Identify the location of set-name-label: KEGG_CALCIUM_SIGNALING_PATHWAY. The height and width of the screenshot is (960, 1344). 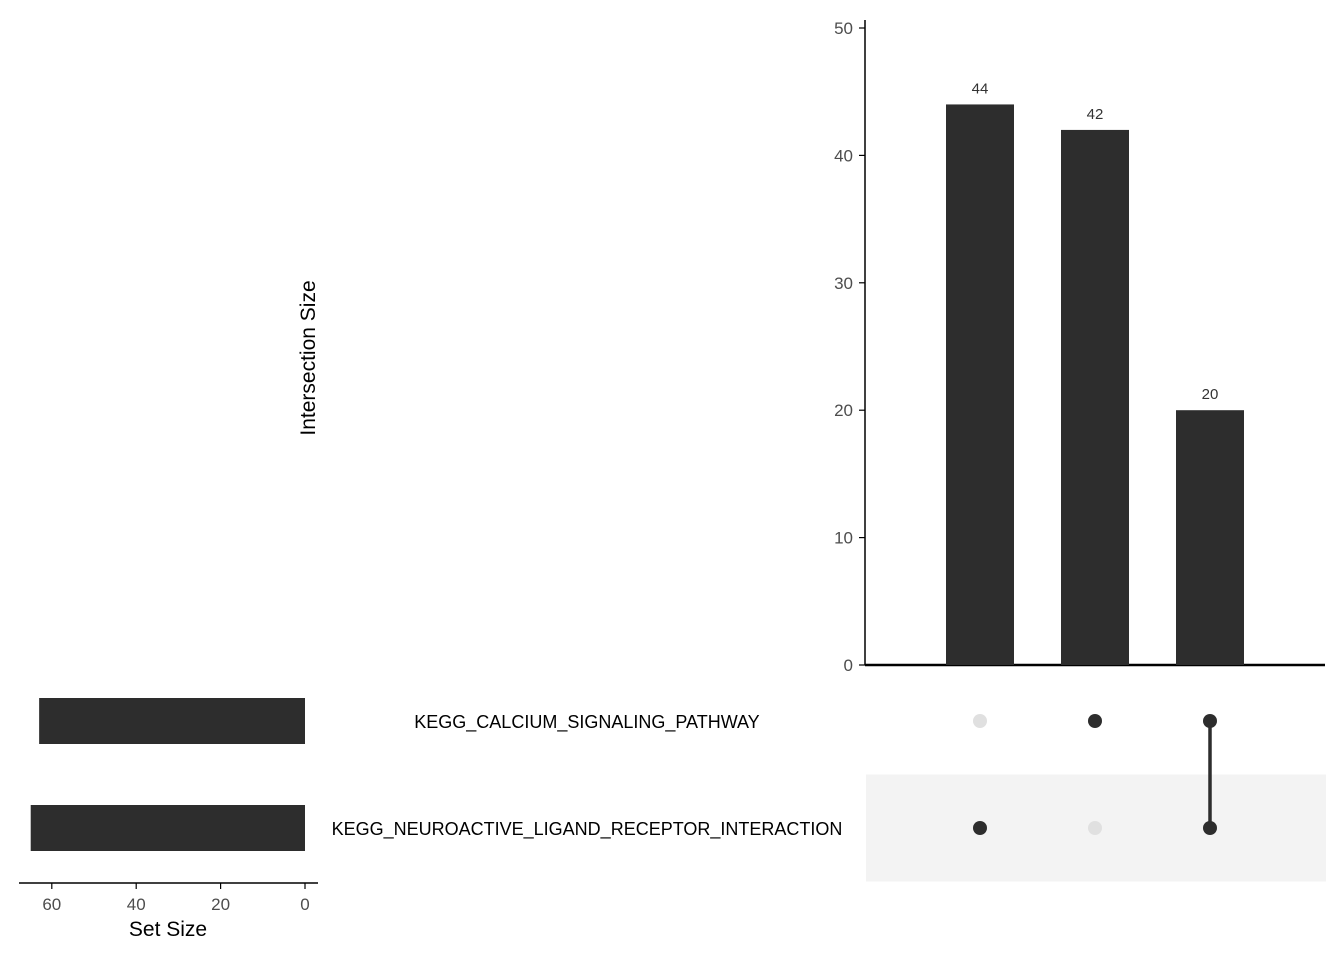
(586, 722).